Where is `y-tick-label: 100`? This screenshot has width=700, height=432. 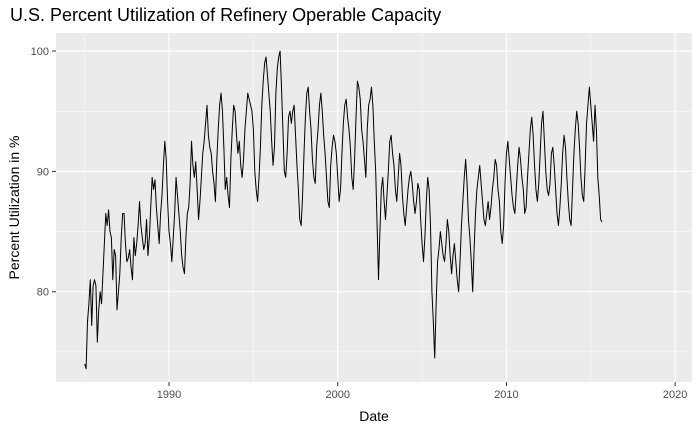 y-tick-label: 100 is located at coordinates (40, 52).